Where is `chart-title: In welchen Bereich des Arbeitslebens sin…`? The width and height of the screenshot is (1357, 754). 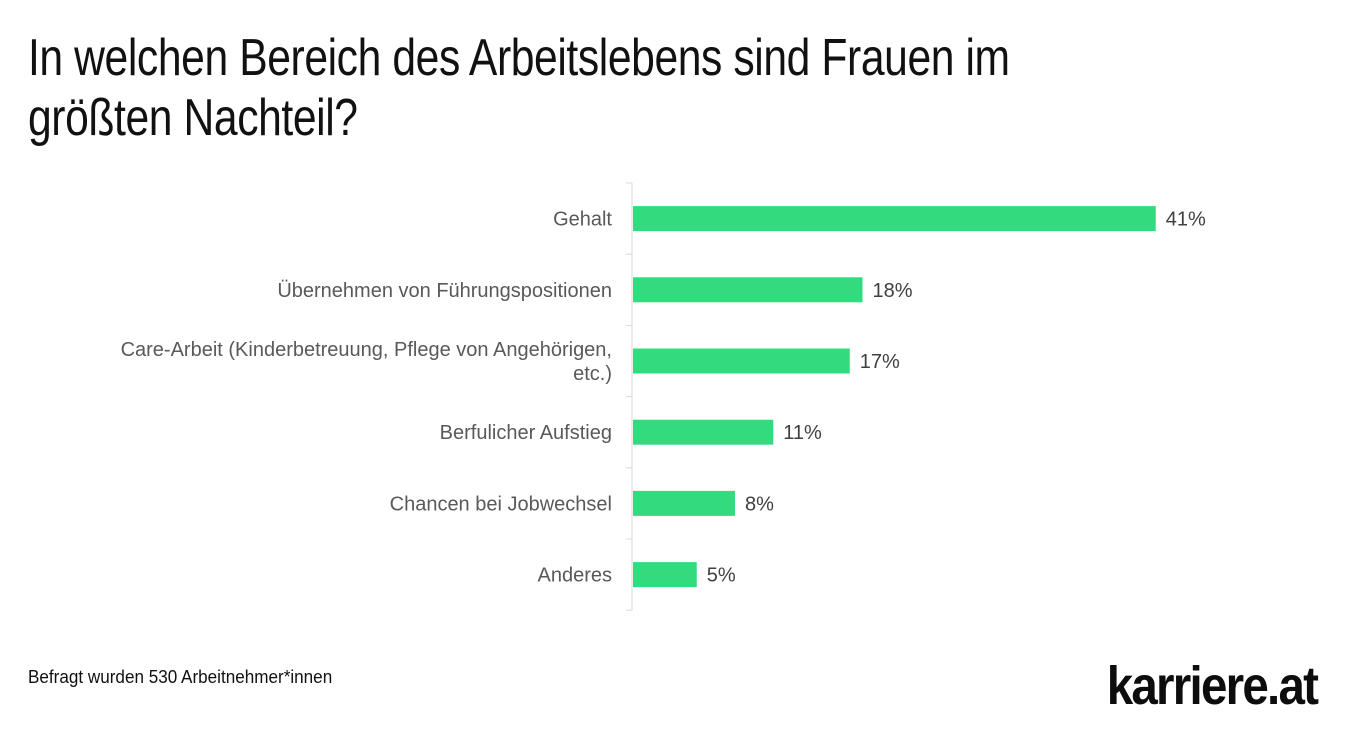
chart-title: In welchen Bereich des Arbeitslebens sin… is located at coordinates (519, 88).